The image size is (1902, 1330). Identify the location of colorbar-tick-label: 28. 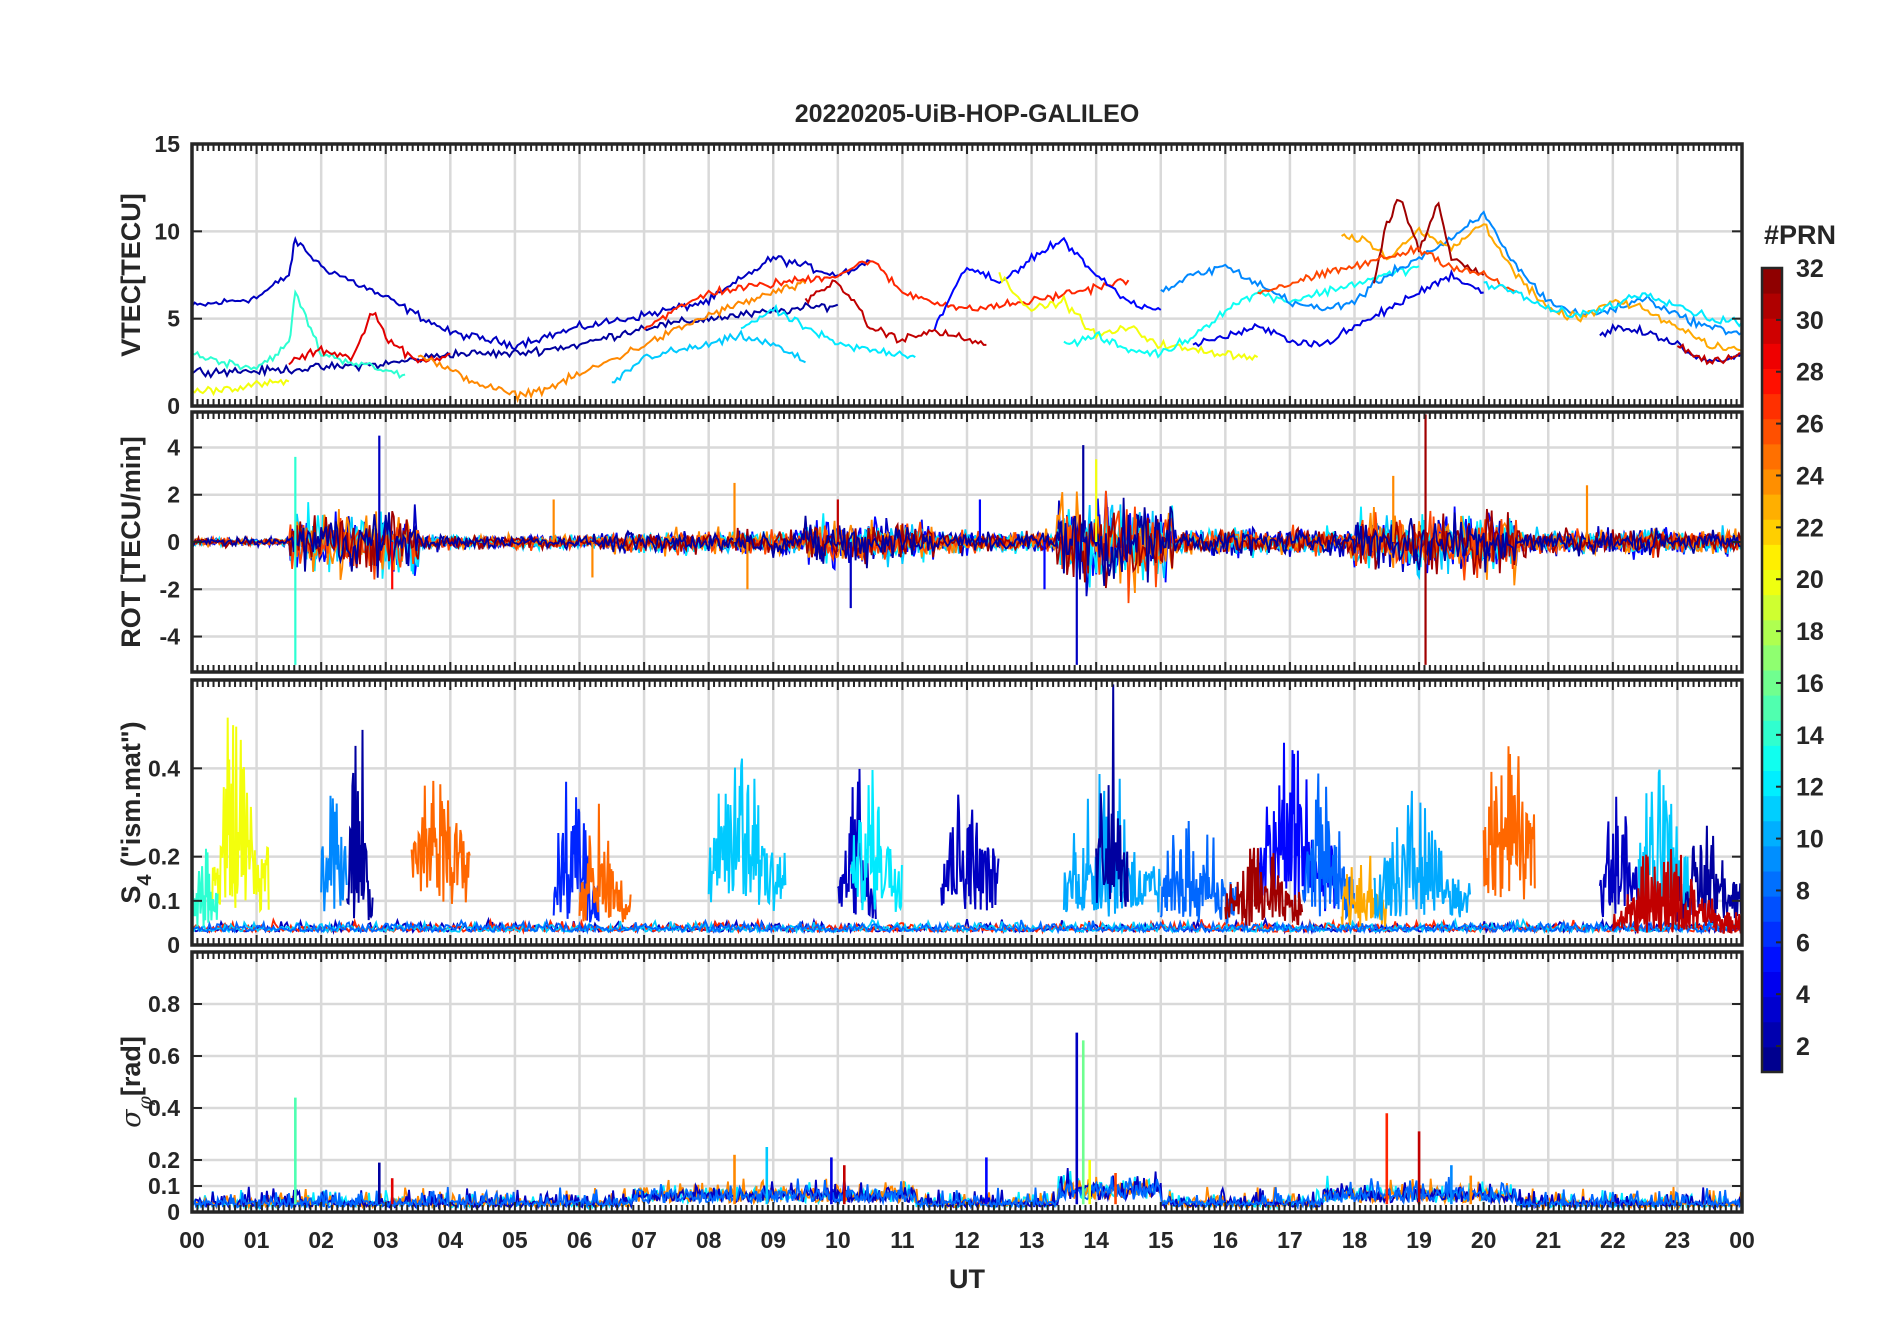
(1810, 373).